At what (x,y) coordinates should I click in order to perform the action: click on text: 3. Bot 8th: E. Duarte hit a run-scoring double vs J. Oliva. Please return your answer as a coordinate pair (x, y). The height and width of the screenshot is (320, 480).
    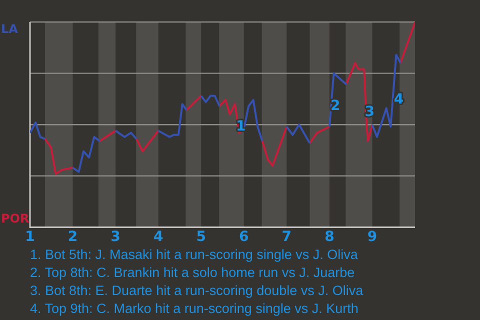
    Looking at the image, I should click on (197, 291).